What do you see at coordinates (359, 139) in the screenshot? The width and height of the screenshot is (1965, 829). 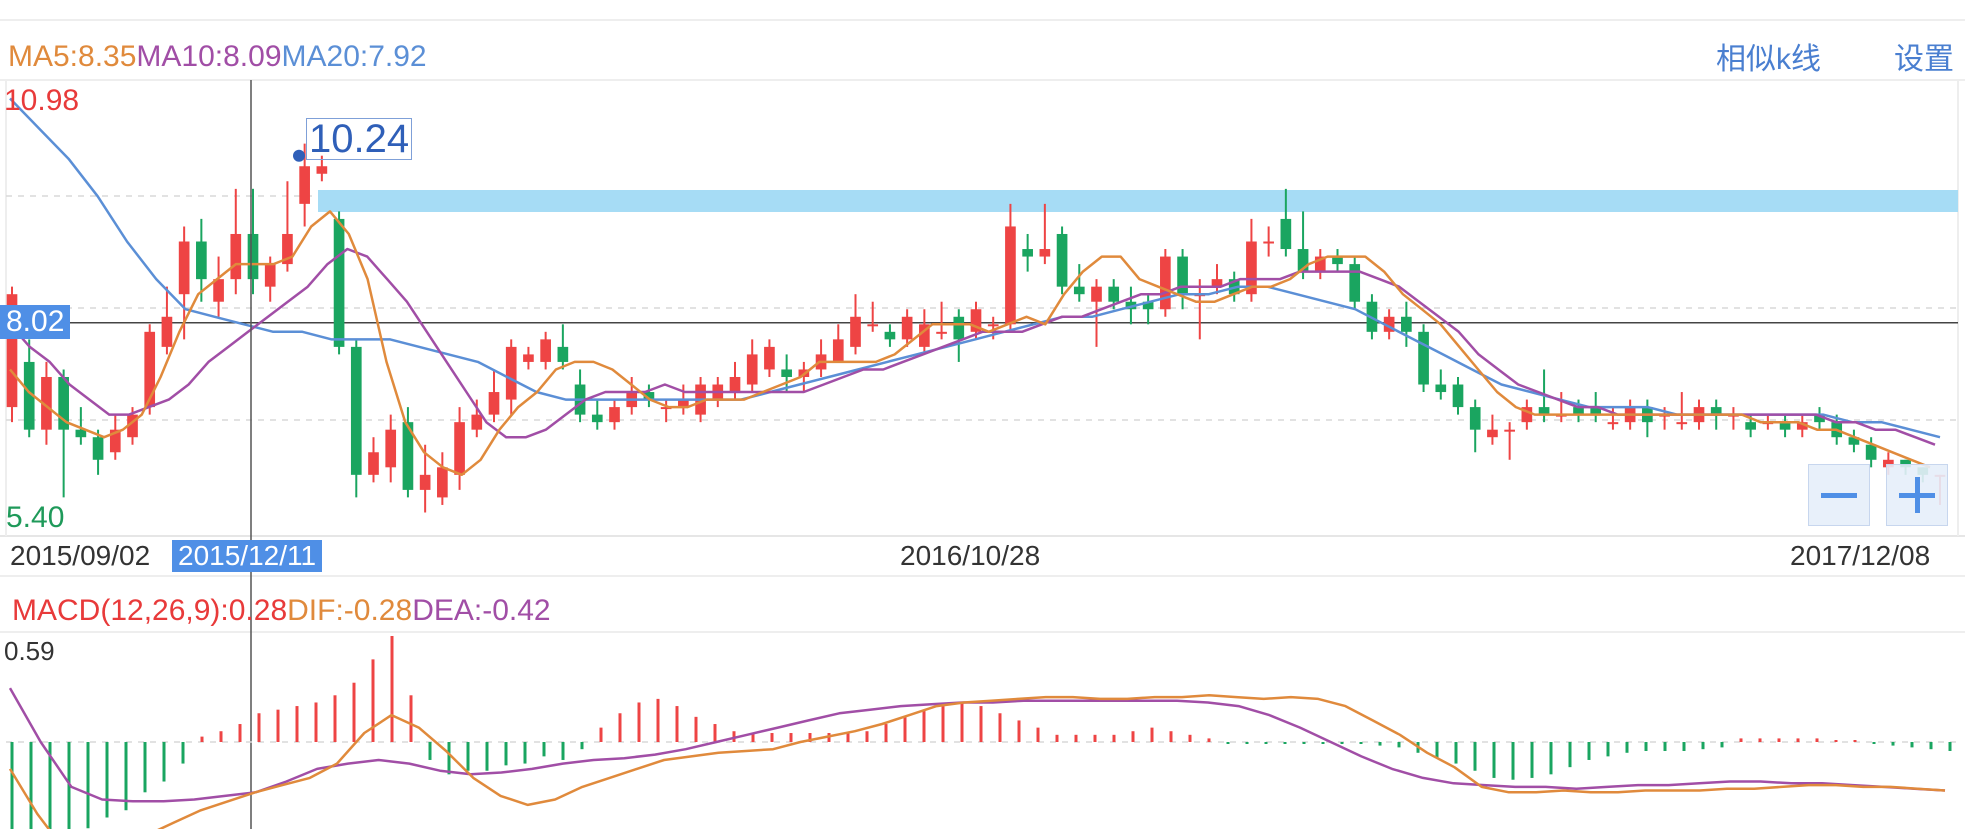 I see `peak-price-label: 10.24` at bounding box center [359, 139].